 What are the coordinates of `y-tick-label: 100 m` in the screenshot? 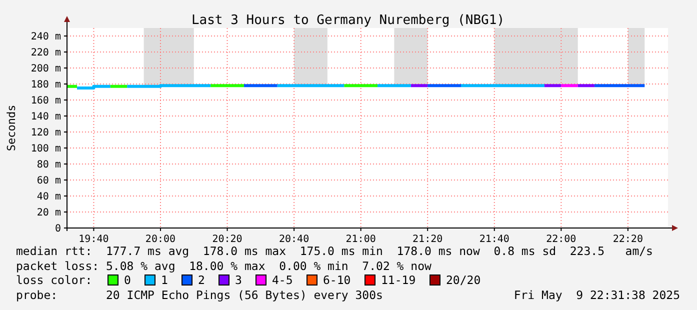 It's located at (45, 149).